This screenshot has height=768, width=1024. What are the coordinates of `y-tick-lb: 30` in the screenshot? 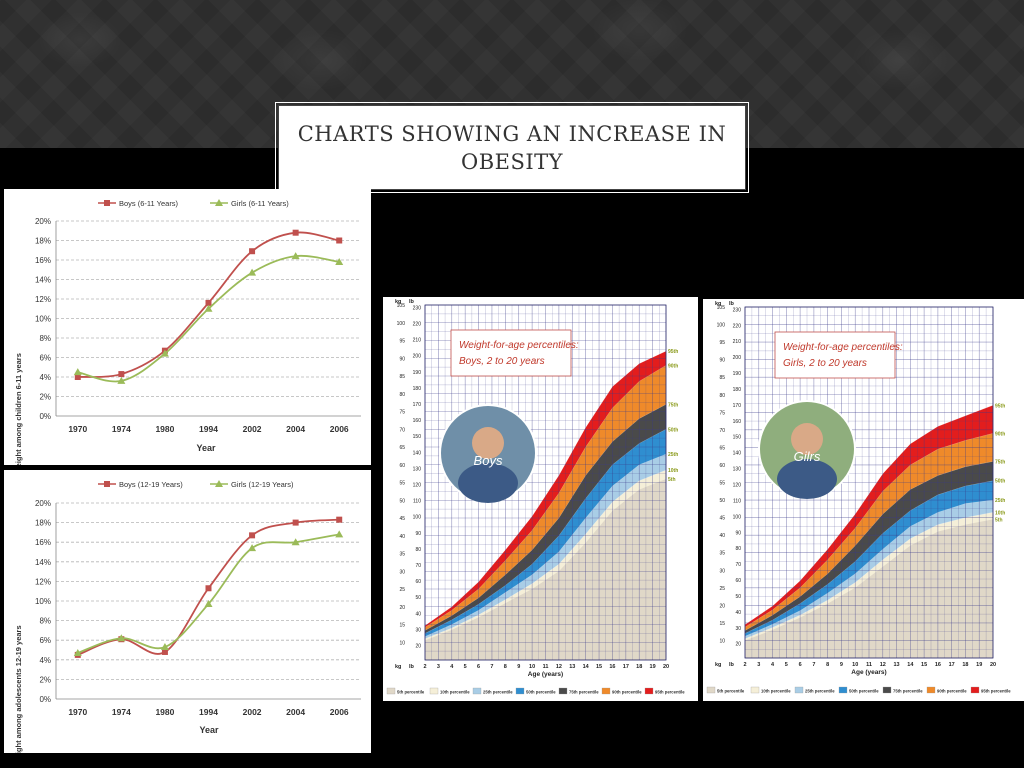 It's located at (418, 630).